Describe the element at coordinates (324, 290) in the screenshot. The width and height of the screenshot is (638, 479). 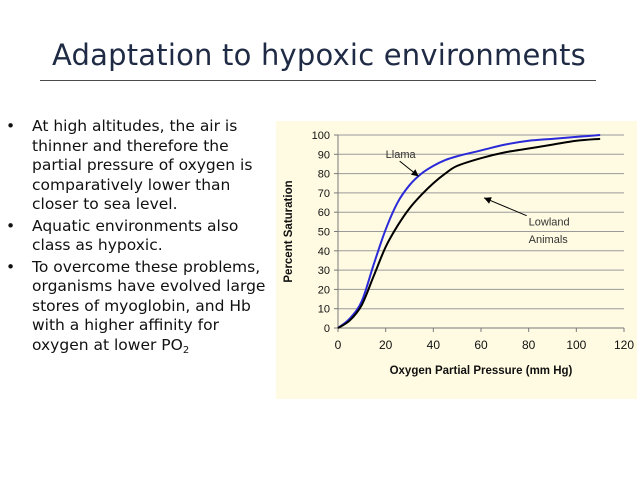
I see `y-tick-label: 20` at that location.